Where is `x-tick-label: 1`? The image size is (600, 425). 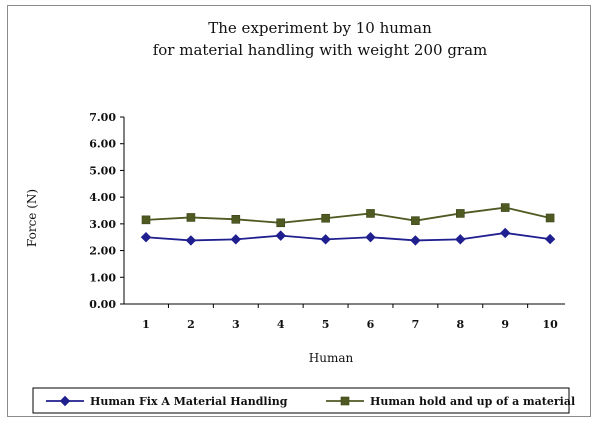
x-tick-label: 1 is located at coordinates (146, 324).